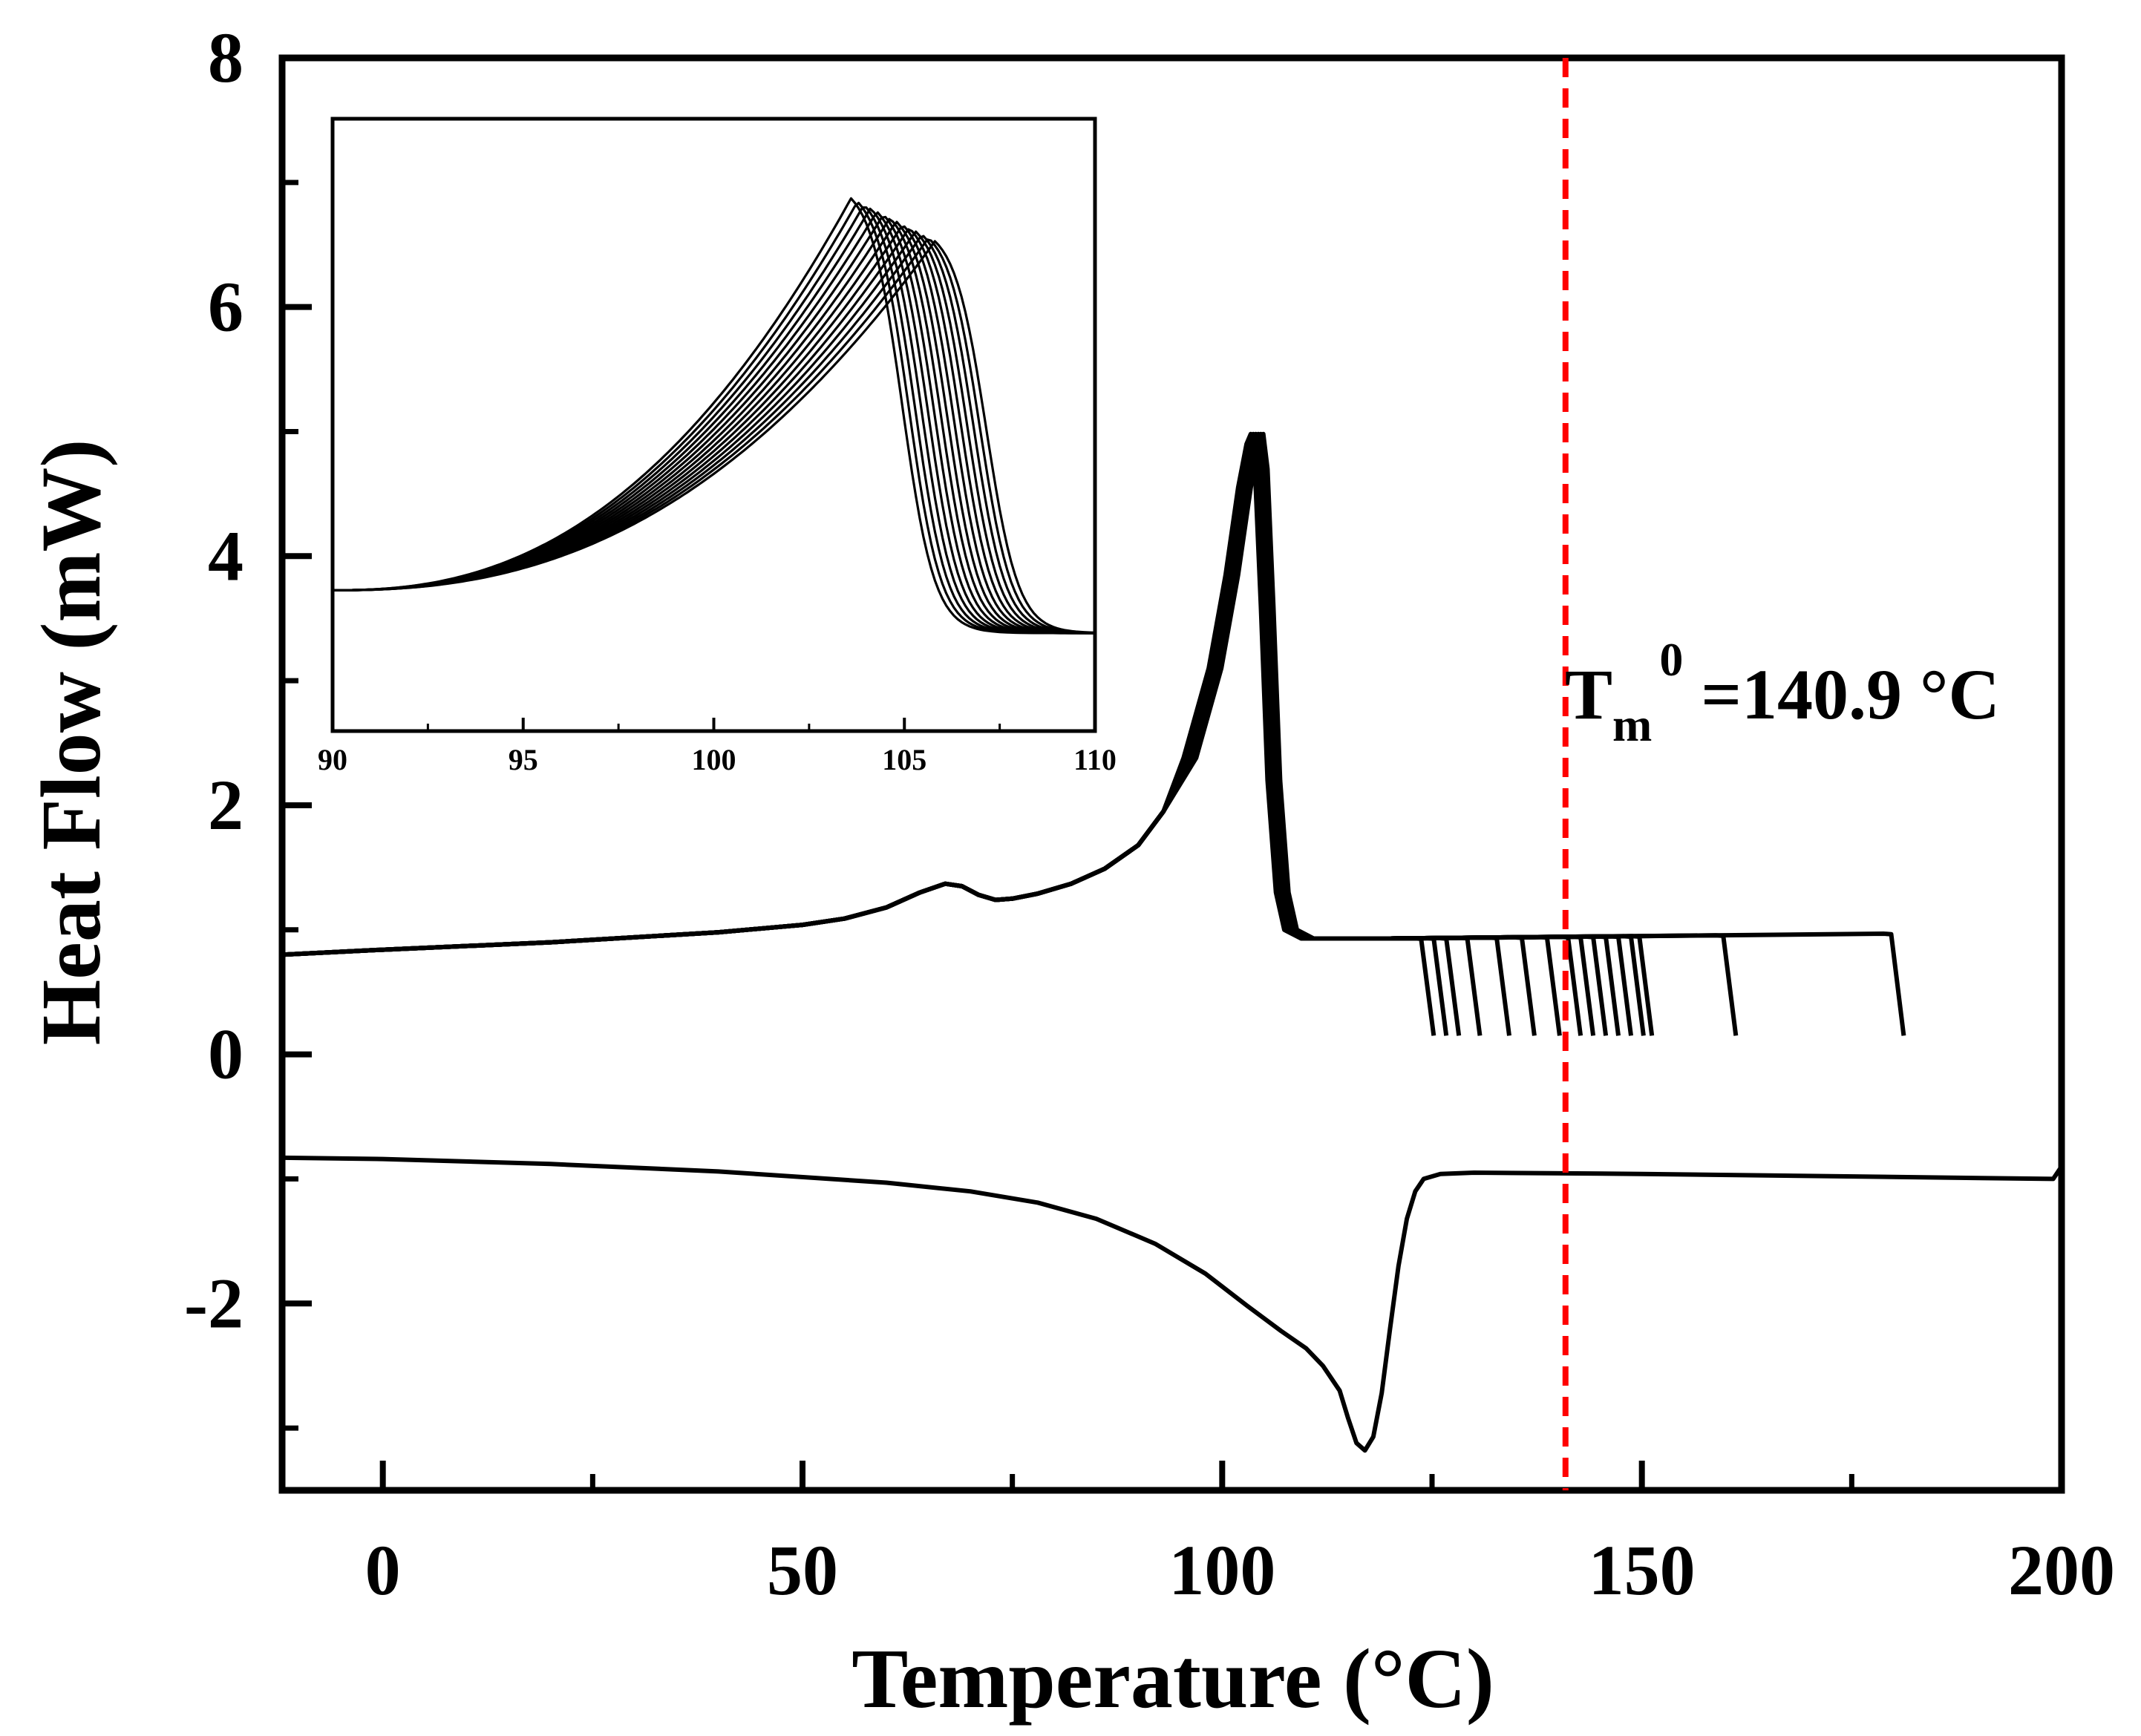 The image size is (2141, 1736). I want to click on y-axis-title: Heat Flow (mW), so click(71, 742).